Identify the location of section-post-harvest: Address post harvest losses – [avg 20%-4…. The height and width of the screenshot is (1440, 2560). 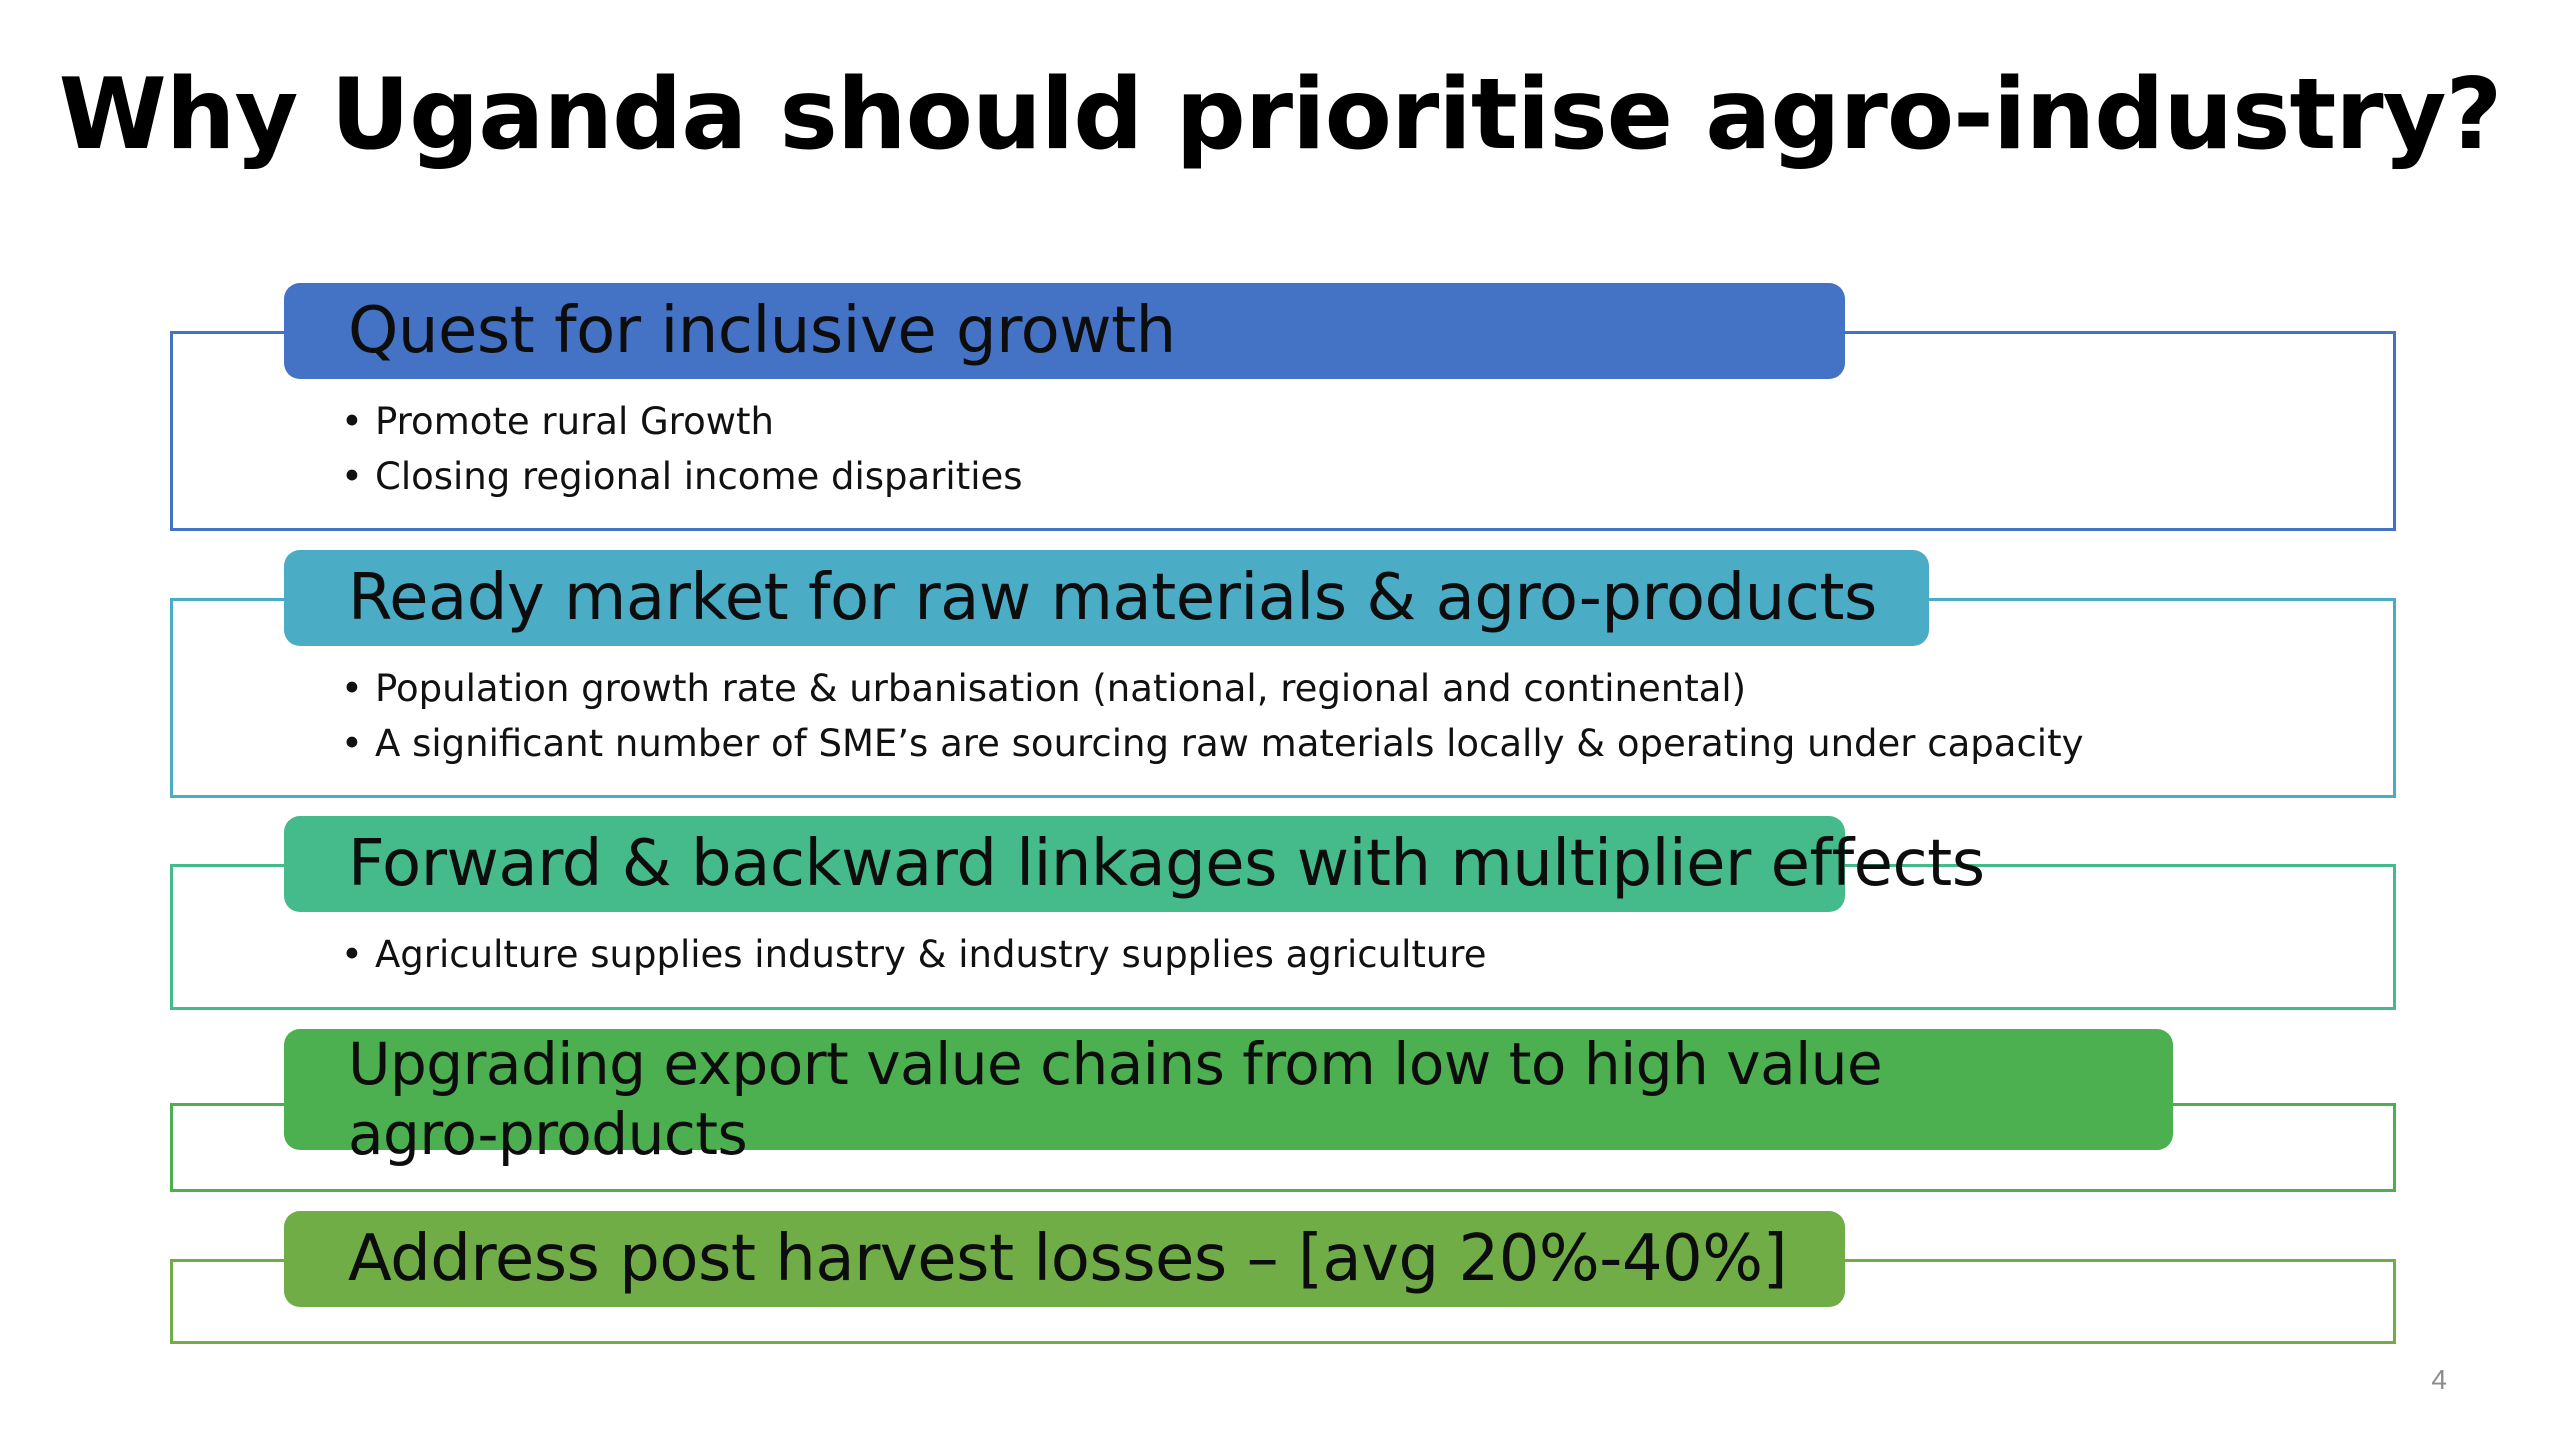
(1283, 1277).